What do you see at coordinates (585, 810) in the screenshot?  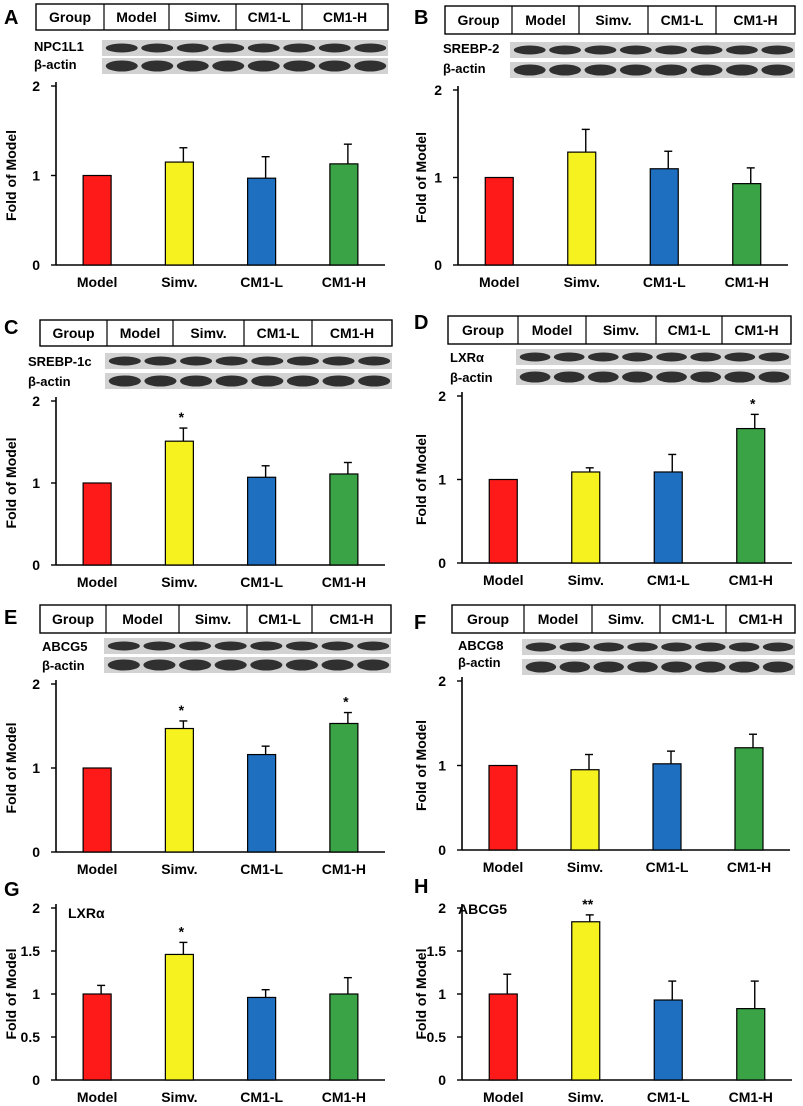 I see `bar-simv-f` at bounding box center [585, 810].